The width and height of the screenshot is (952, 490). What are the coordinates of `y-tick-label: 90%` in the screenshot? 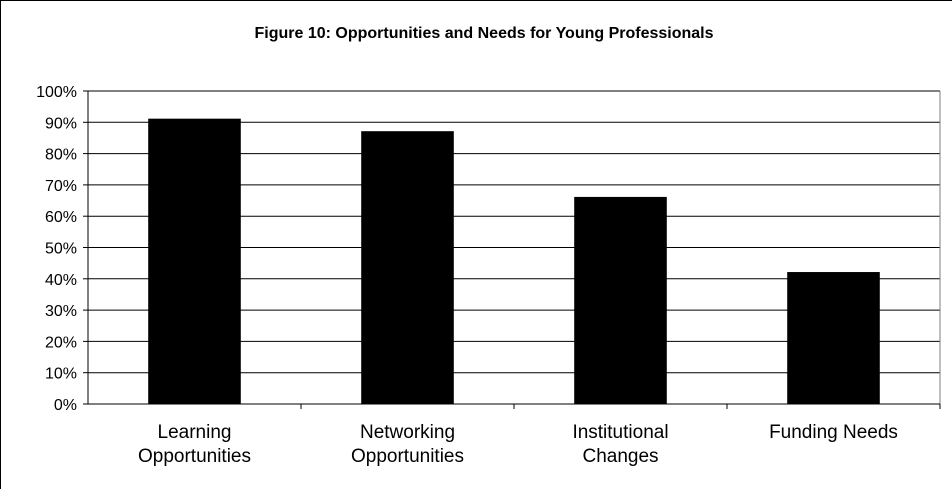 It's located at (61, 123).